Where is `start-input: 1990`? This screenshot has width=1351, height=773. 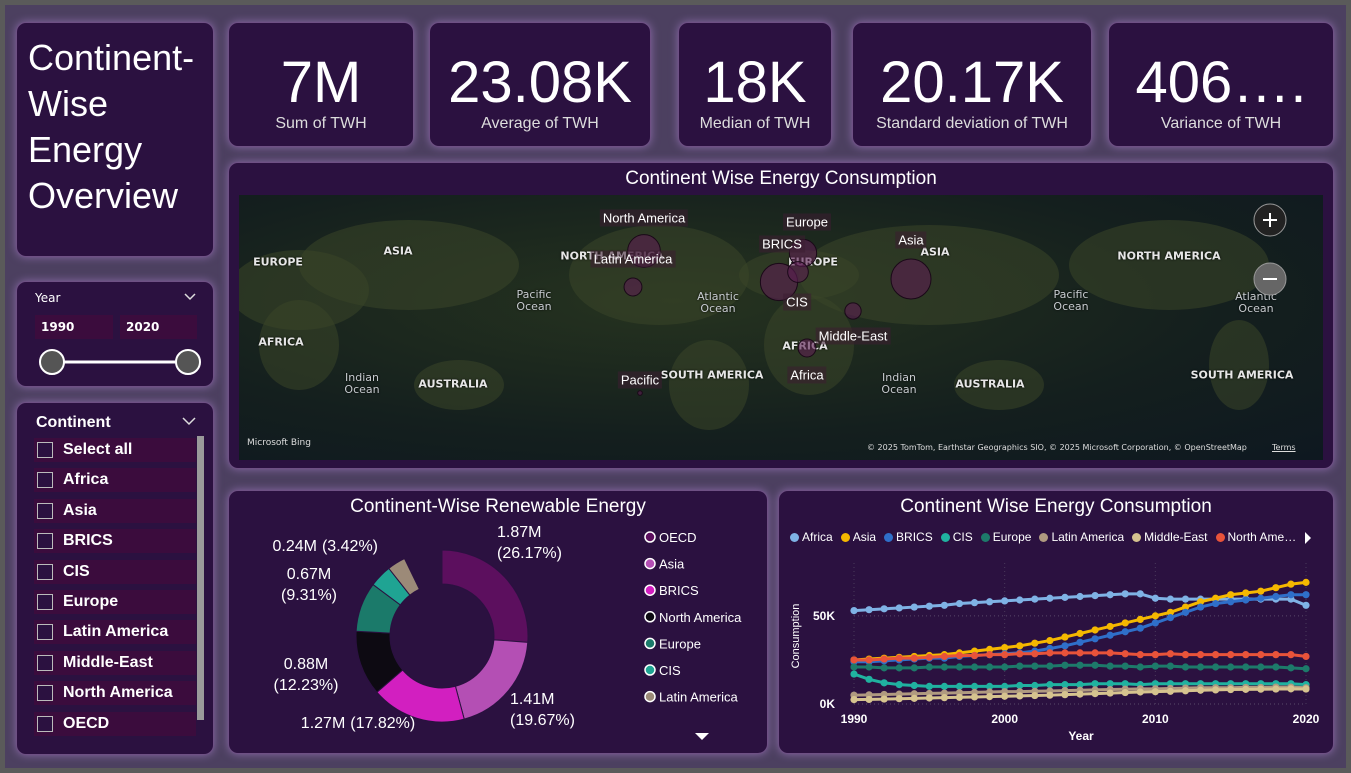
start-input: 1990 is located at coordinates (74, 327).